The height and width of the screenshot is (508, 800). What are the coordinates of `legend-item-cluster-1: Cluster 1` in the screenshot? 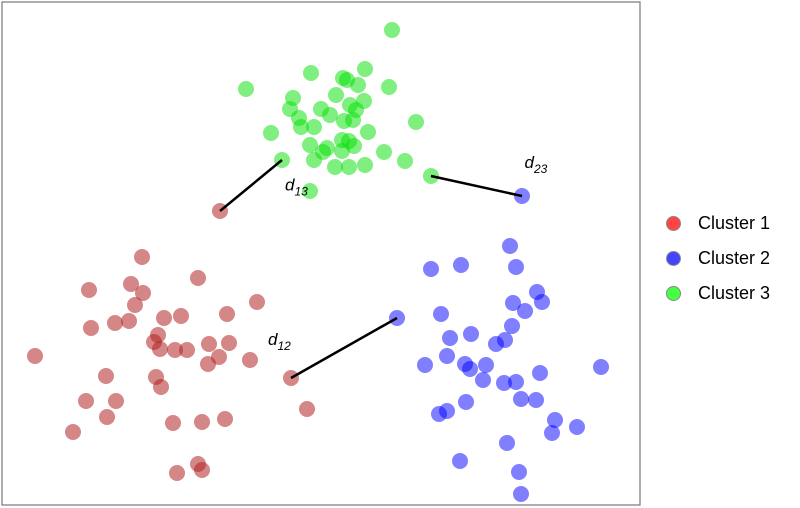 It's located at (718, 223).